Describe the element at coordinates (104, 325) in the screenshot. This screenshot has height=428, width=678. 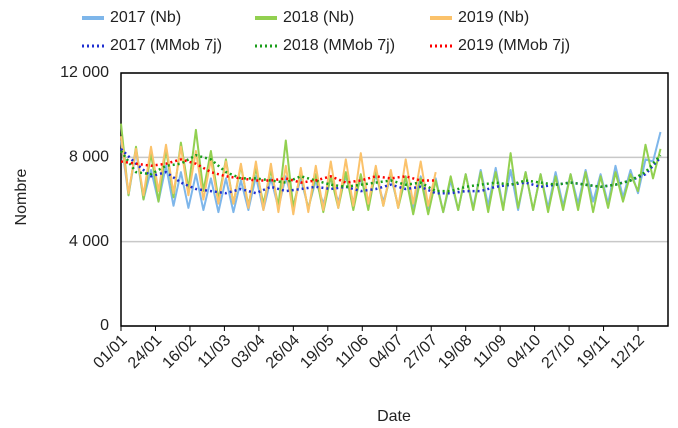
I see `y-tick-label: 0` at that location.